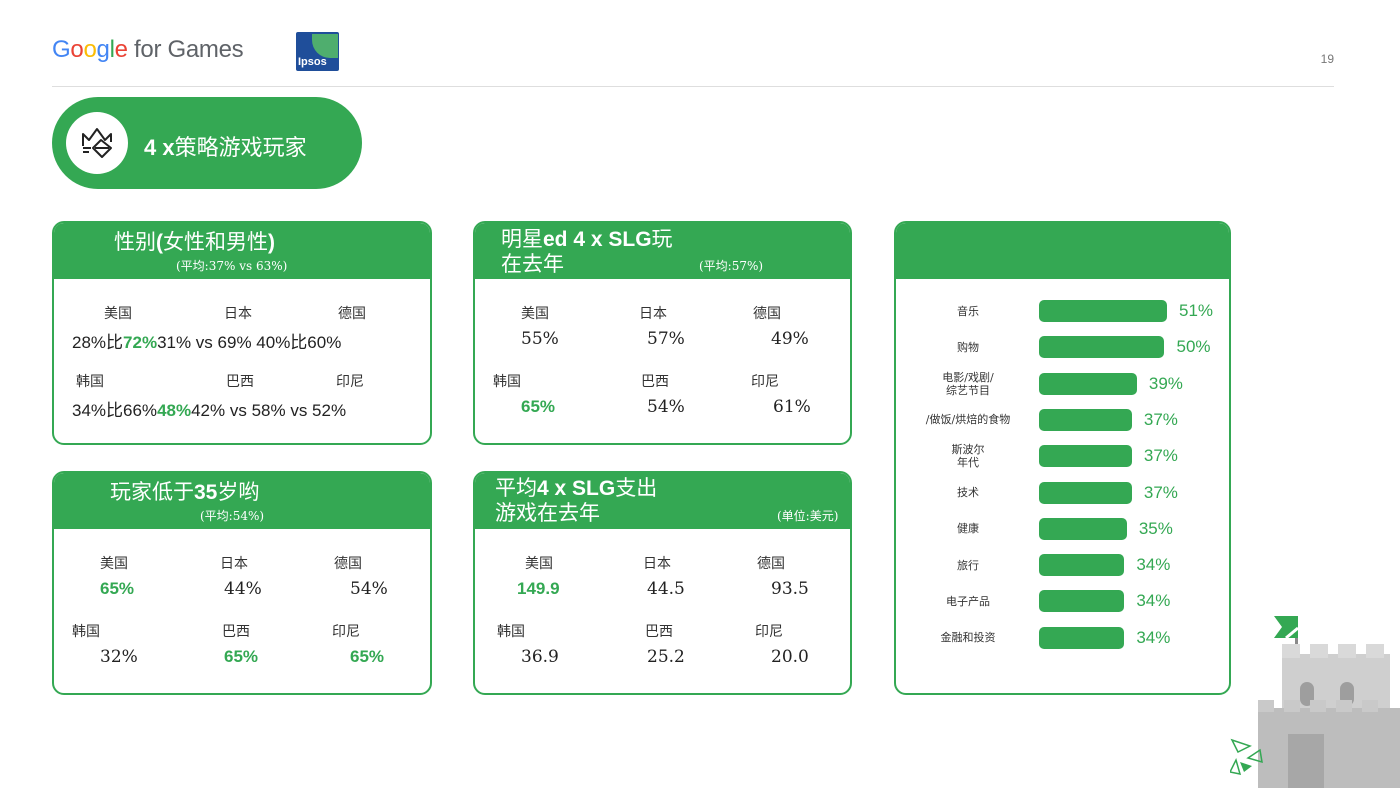 The image size is (1400, 788). I want to click on bar-value-label: 35%, so click(1155, 528).